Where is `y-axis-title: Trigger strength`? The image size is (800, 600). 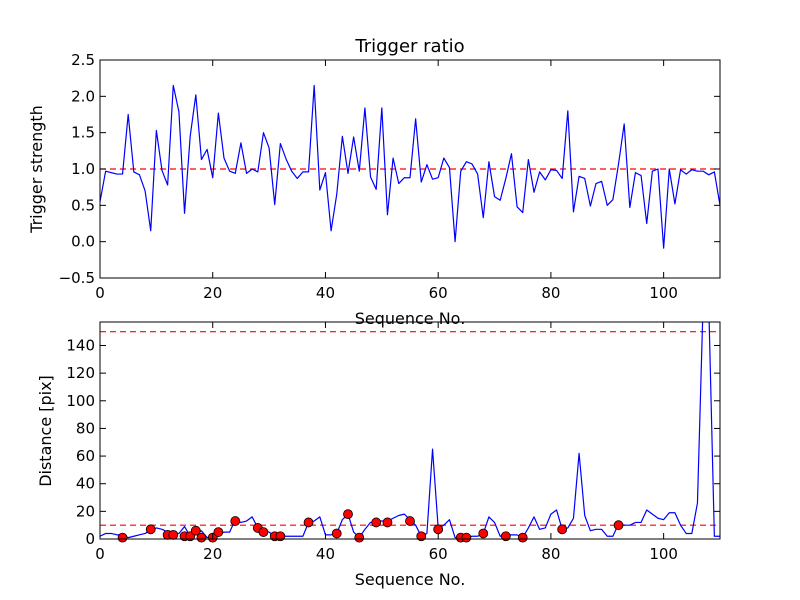
y-axis-title: Trigger strength is located at coordinates (36, 169).